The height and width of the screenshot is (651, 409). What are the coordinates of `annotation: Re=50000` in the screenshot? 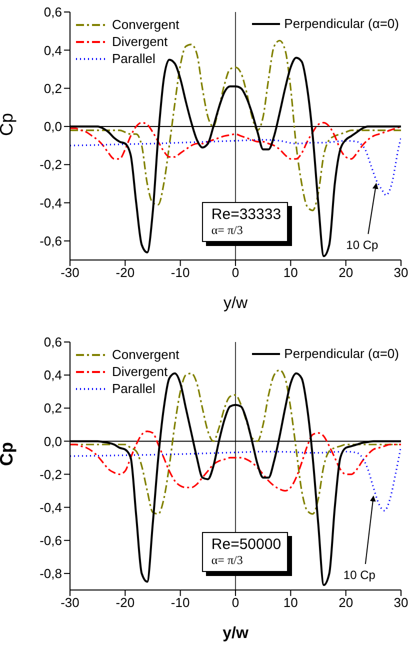 It's located at (246, 544).